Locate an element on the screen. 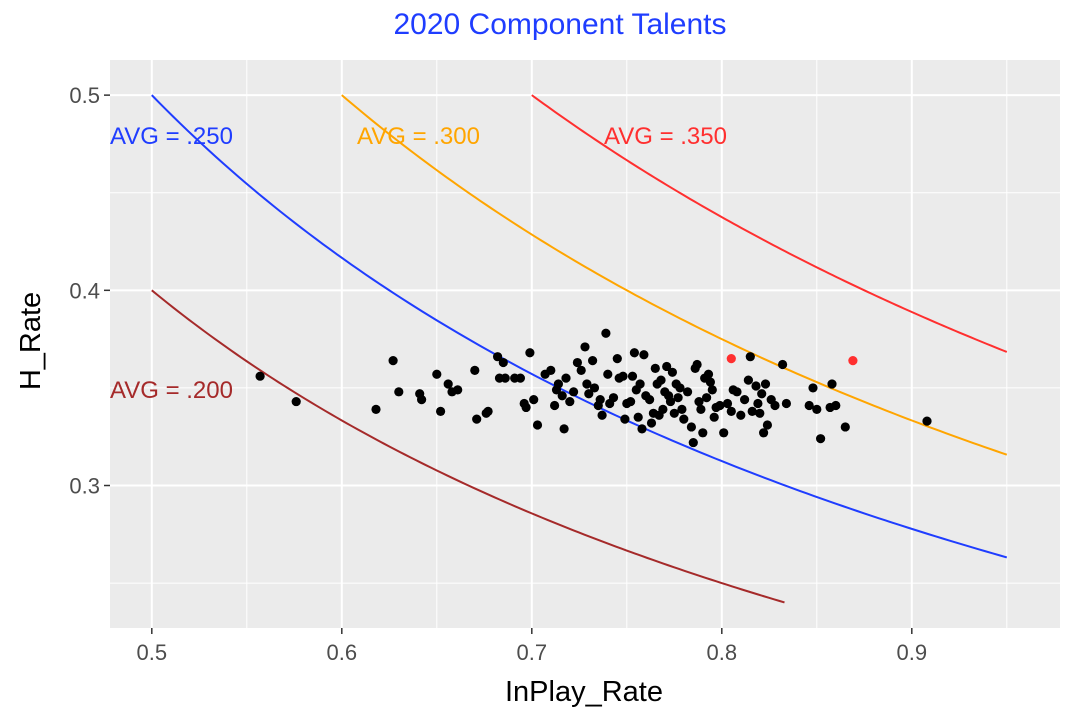 The image size is (1092, 718). y-tick-label: 0.4 is located at coordinates (84, 290).